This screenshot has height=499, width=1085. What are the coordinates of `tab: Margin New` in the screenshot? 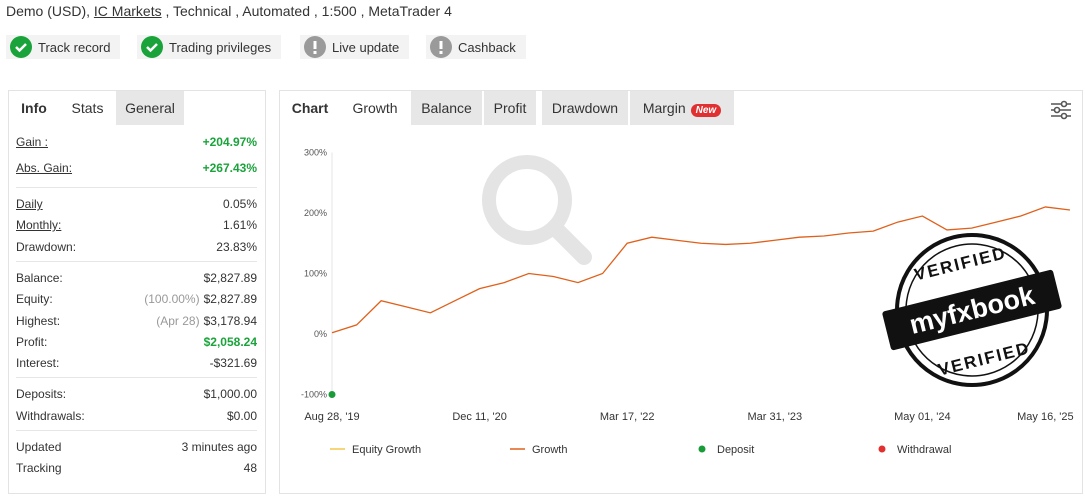 It's located at (682, 108).